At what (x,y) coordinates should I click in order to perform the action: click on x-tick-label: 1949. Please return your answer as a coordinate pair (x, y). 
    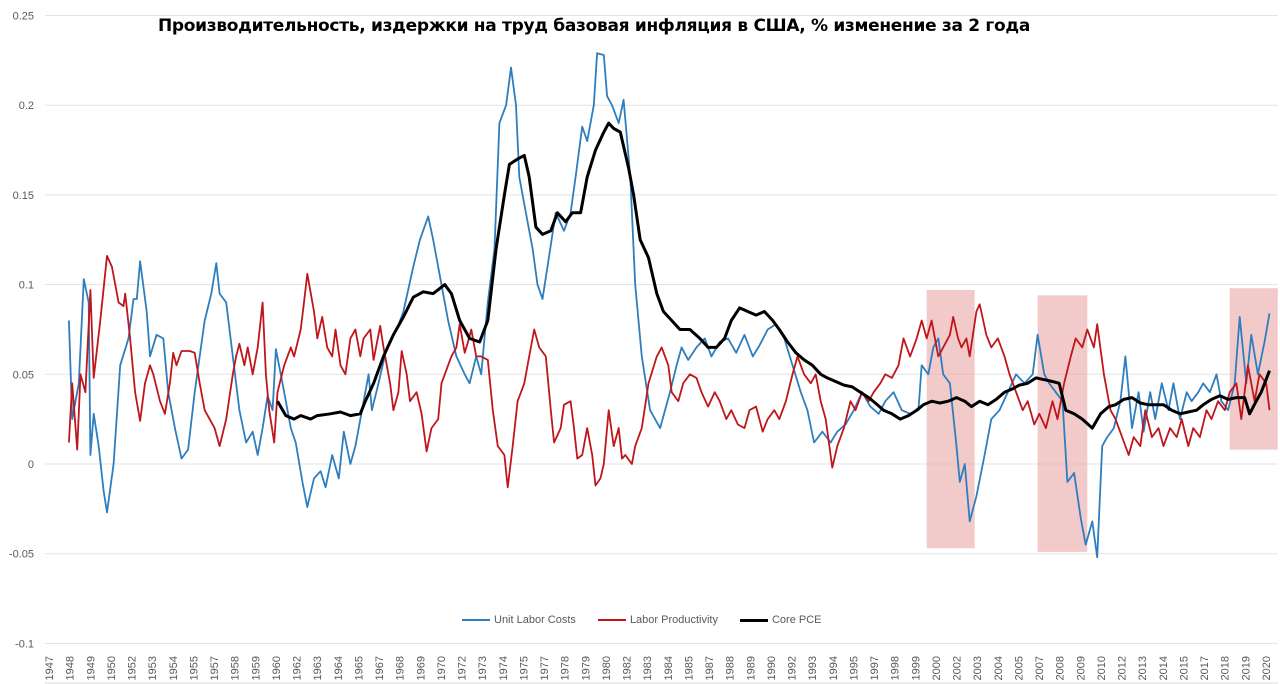
    Looking at the image, I should click on (91, 668).